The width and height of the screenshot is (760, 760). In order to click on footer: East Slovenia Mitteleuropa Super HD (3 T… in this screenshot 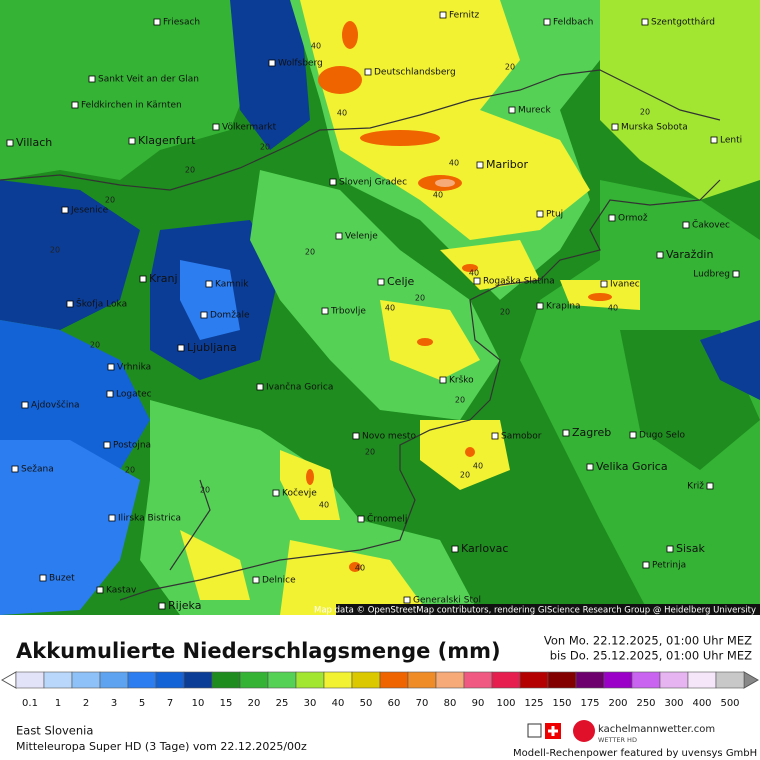, I will do `click(386, 739)`.